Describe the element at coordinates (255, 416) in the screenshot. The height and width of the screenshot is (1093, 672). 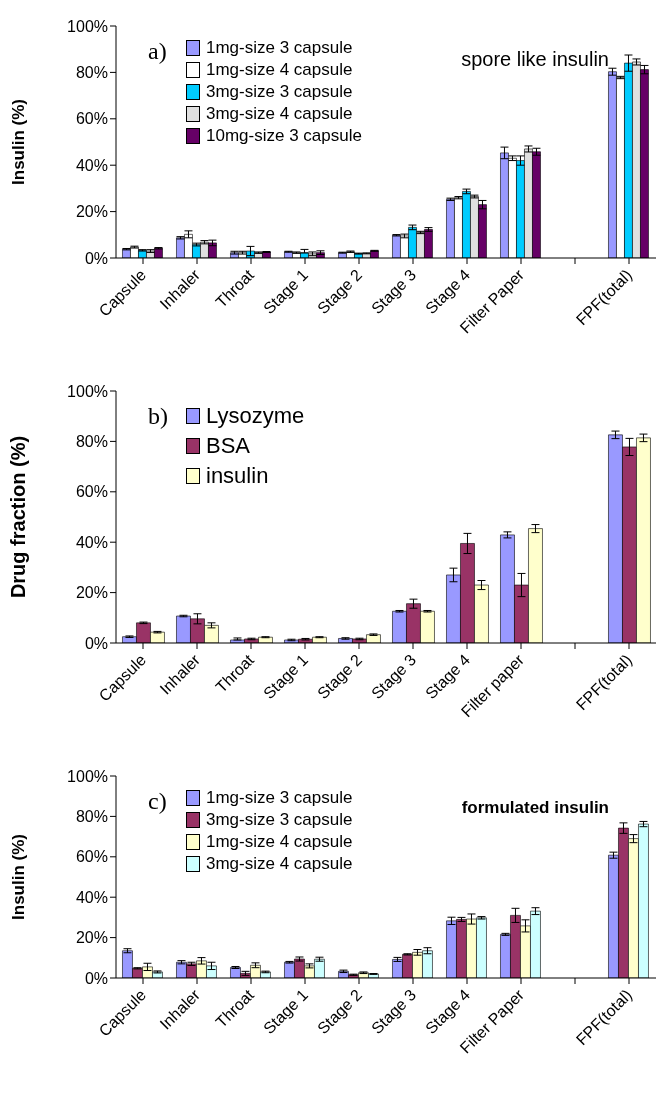
I see `legend-label: Lysozyme` at that location.